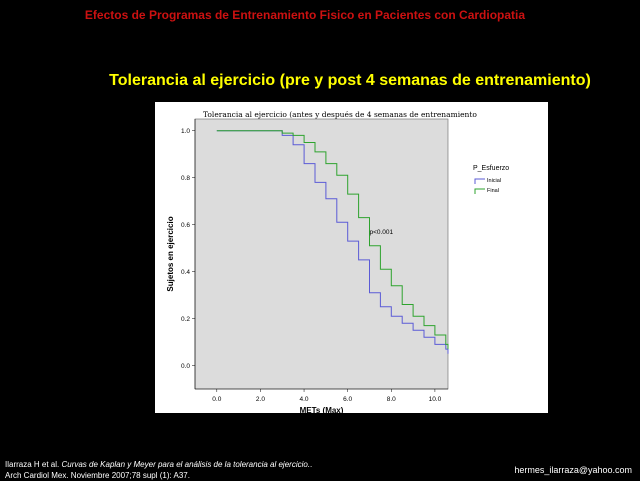  Describe the element at coordinates (185, 131) in the screenshot. I see `y-tick-label: 1.0` at that location.